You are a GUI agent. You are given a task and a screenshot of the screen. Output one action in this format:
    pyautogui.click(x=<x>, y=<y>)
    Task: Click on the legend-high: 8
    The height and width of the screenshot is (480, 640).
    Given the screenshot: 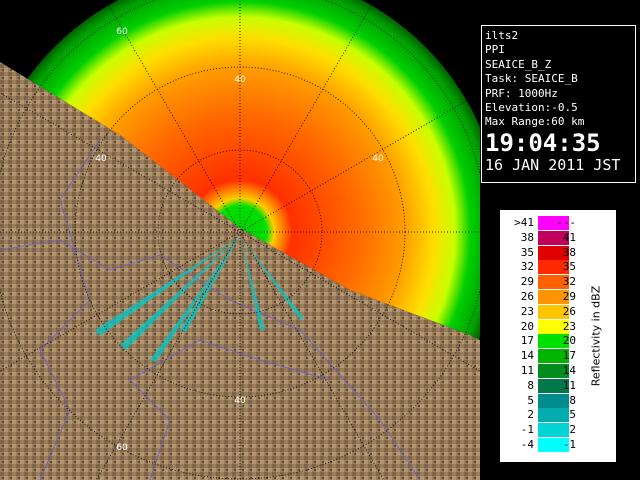 What is the action you would take?
    pyautogui.click(x=572, y=400)
    